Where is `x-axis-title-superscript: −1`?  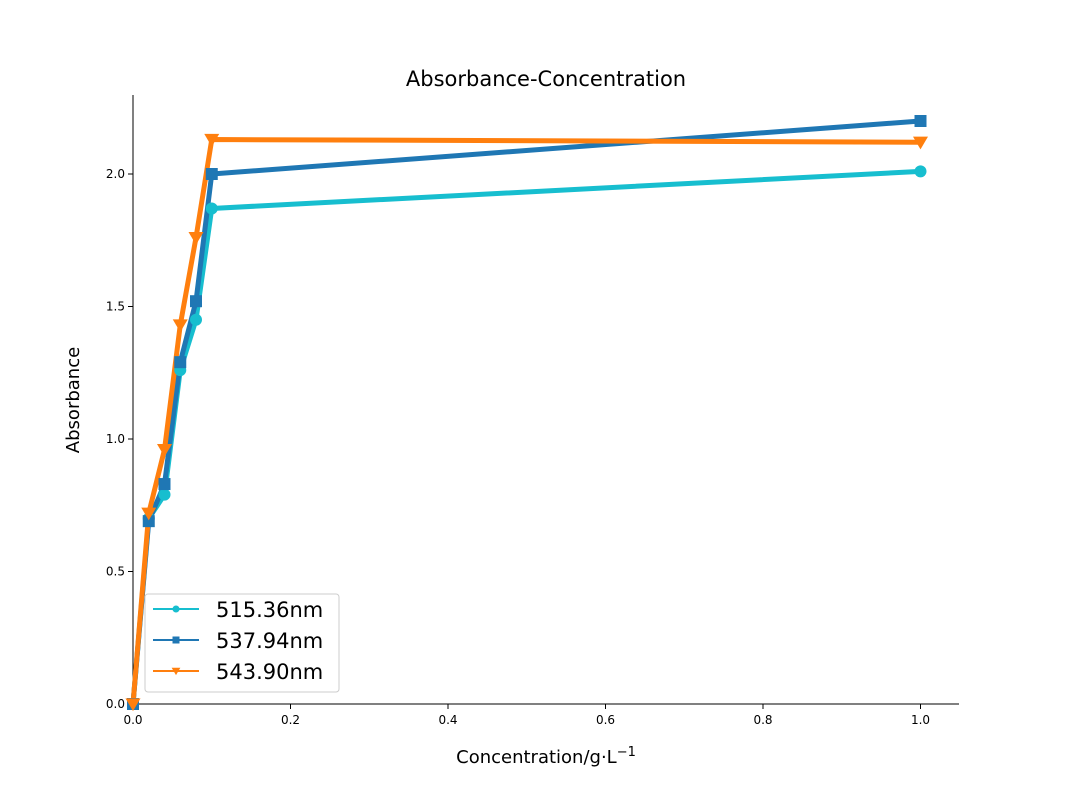 x-axis-title-superscript: −1 is located at coordinates (626, 752).